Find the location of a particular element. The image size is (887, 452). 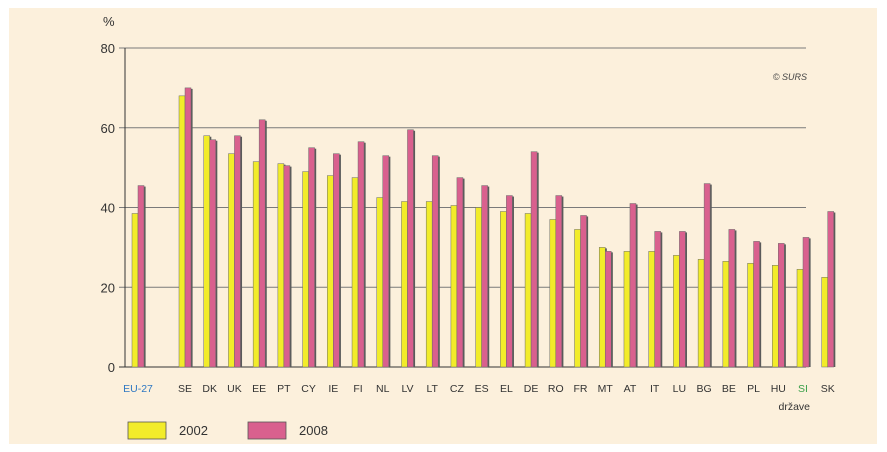

x-tick-label: BE is located at coordinates (729, 389).